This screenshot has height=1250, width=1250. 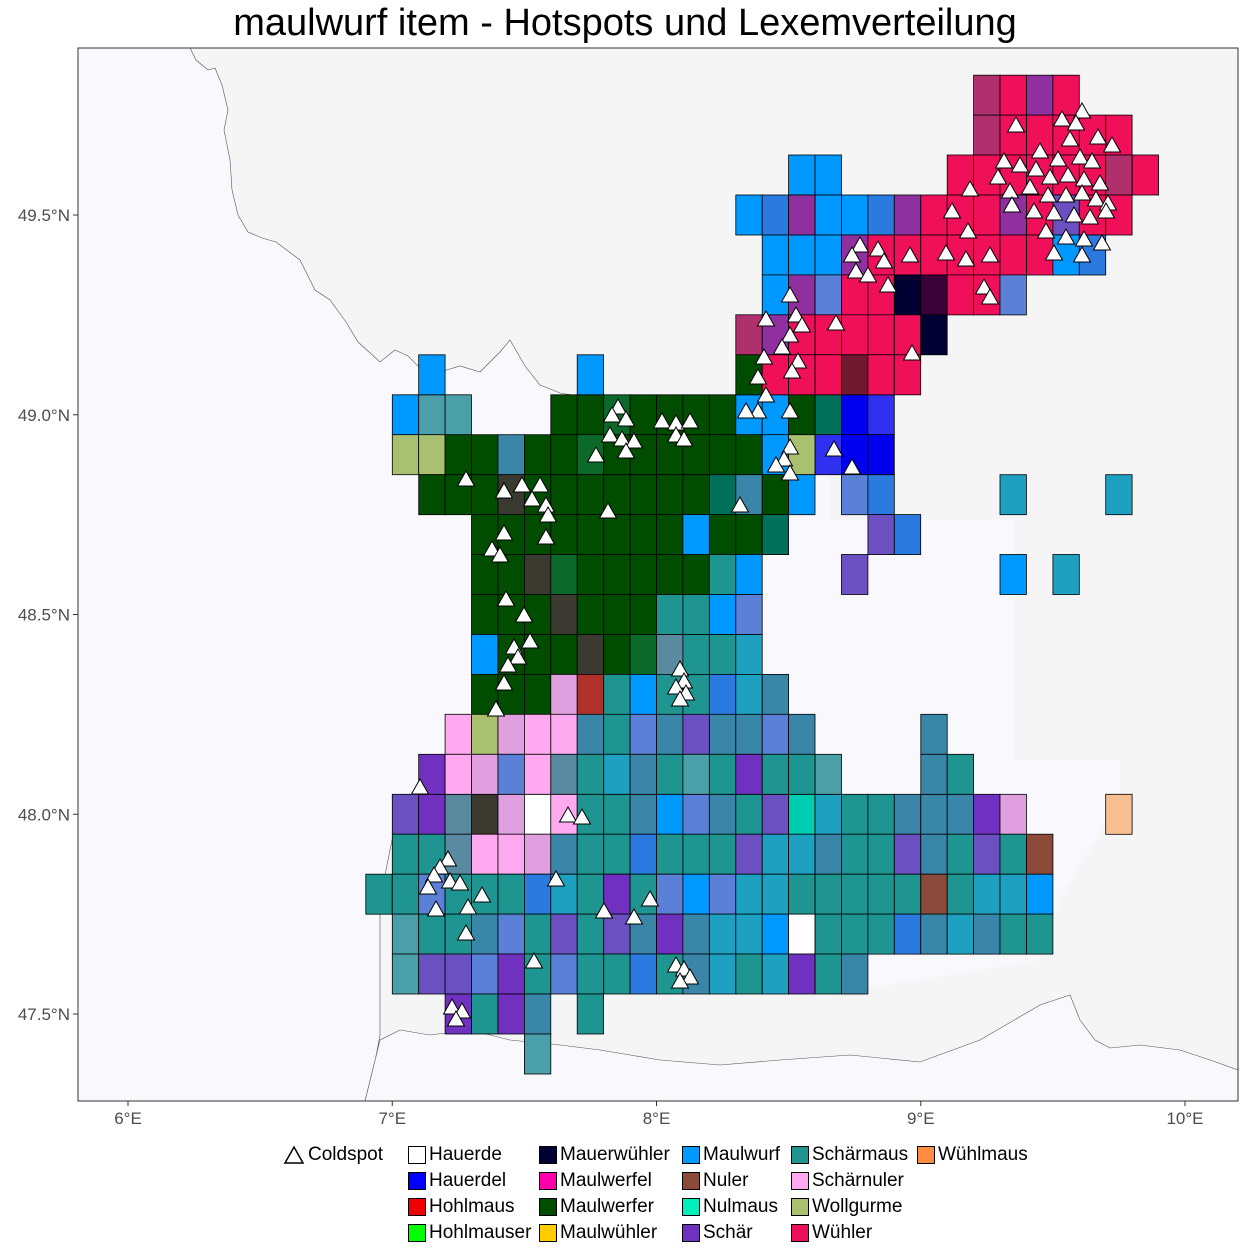 What do you see at coordinates (468, 1180) in the screenshot?
I see `legend-label: Hauerdel` at bounding box center [468, 1180].